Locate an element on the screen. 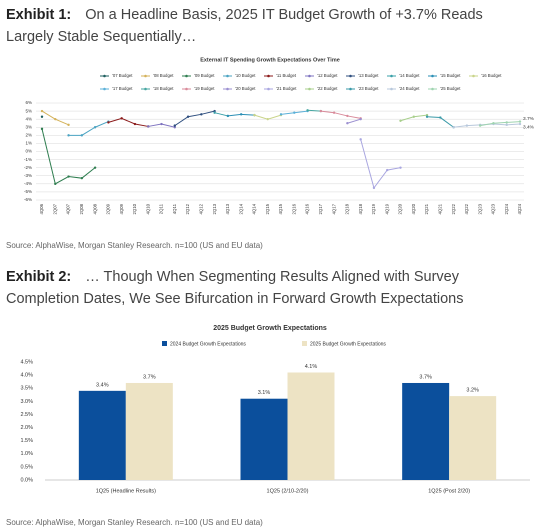 Image resolution: width=539 pixels, height=531 pixels. legend-label: '16 Budget is located at coordinates (491, 75).